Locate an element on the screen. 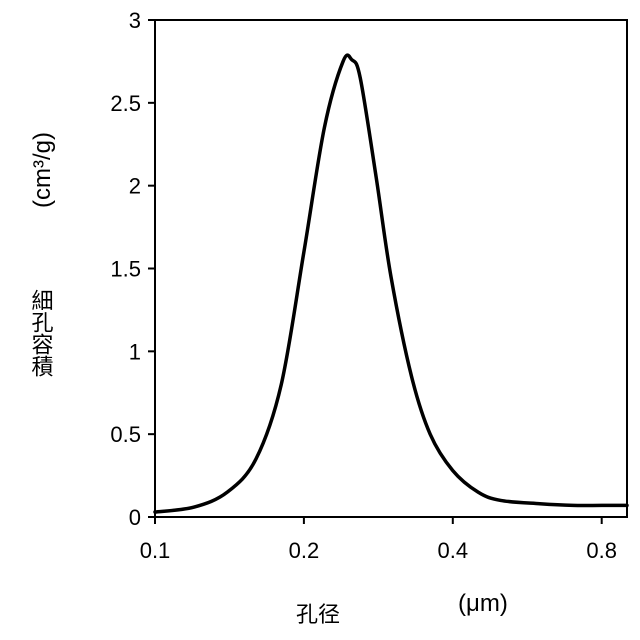  y-axis-unit: (cm³/g) is located at coordinates (42, 170).